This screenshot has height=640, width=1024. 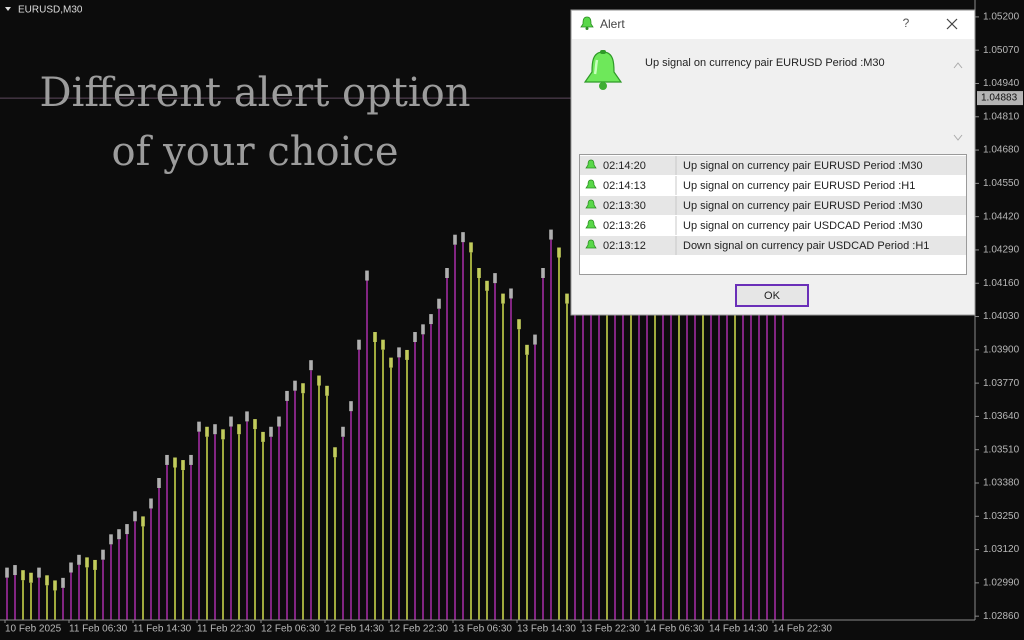 I want to click on title-bar, so click(x=773, y=25).